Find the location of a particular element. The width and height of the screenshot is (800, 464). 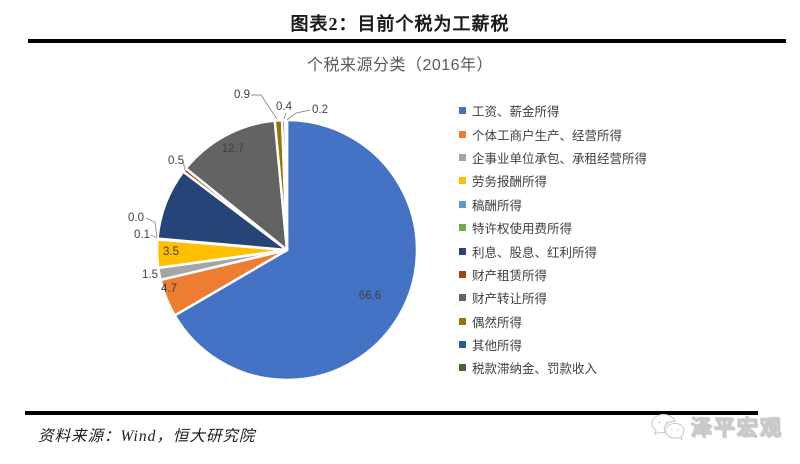

legend-label: 偶然所得 is located at coordinates (497, 322).